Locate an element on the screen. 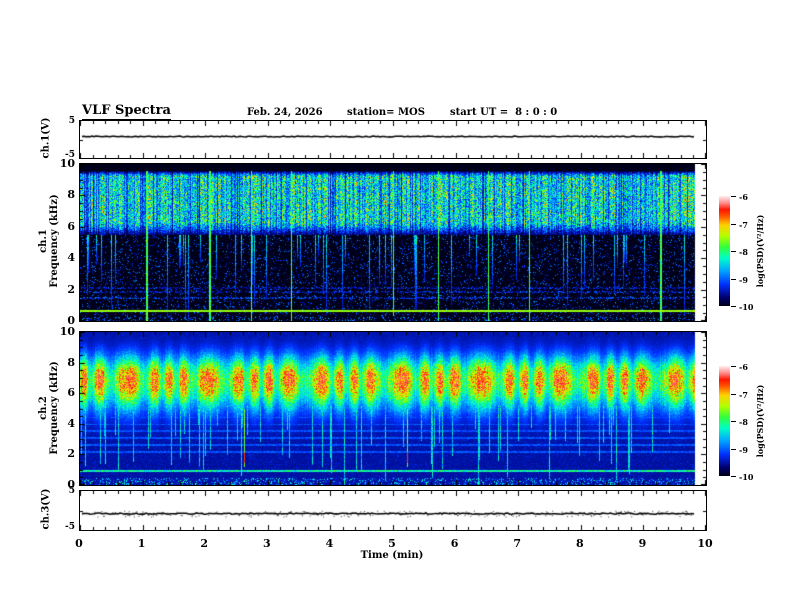 This screenshot has height=612, width=792. ch2-spectrogram-ylabel-units: Frequency (kHz) is located at coordinates (54, 408).